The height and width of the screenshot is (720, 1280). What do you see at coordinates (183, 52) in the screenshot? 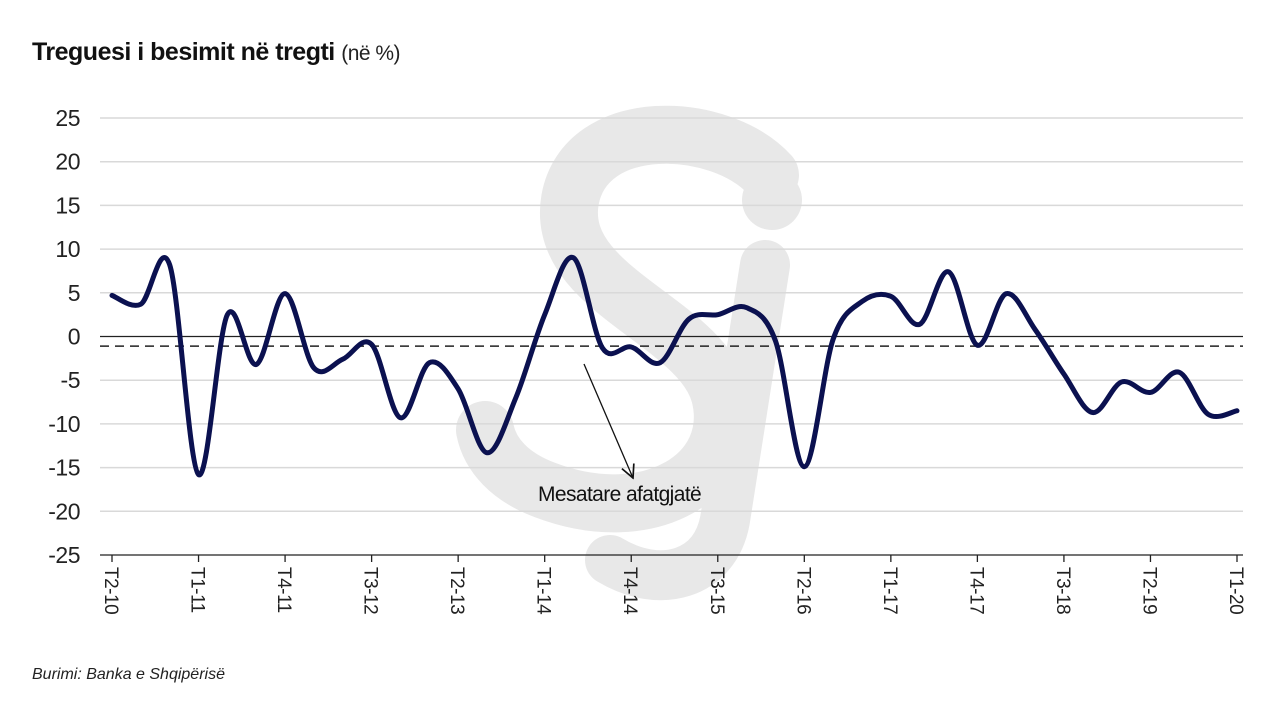
I see `chart-title-main: Treguesi i besimit në tregti` at bounding box center [183, 52].